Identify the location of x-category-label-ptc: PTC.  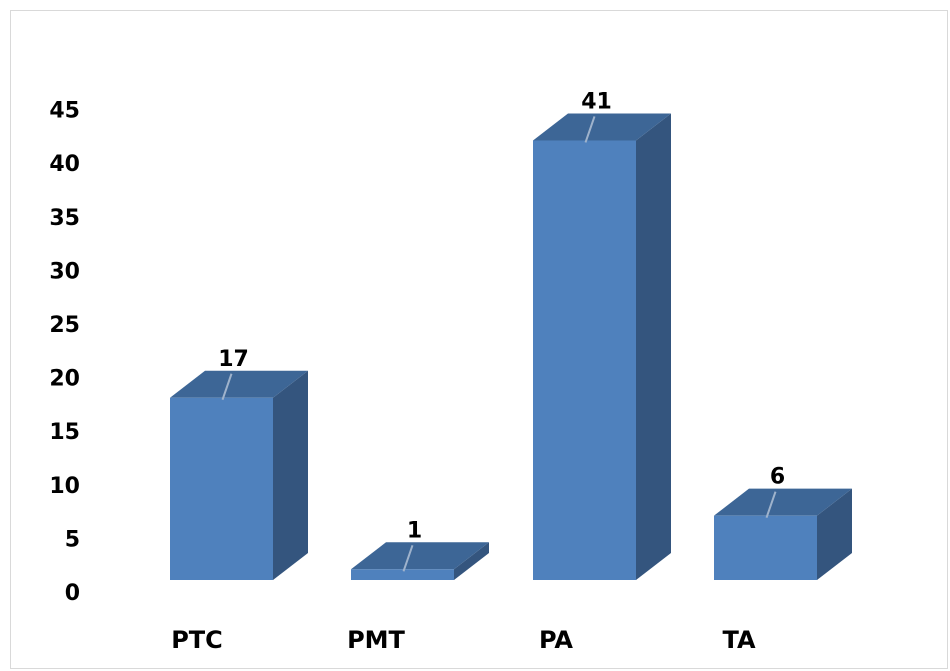
(197, 640).